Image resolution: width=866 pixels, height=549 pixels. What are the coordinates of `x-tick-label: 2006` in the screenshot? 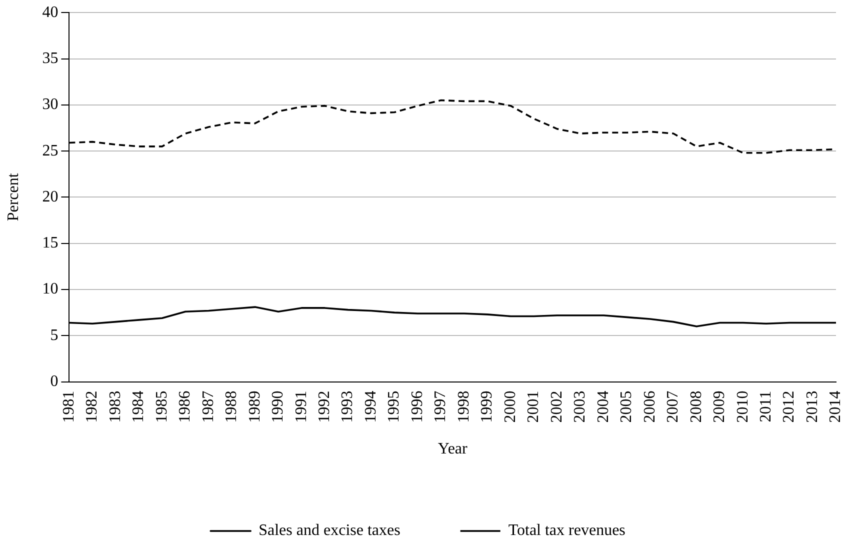 It's located at (649, 406).